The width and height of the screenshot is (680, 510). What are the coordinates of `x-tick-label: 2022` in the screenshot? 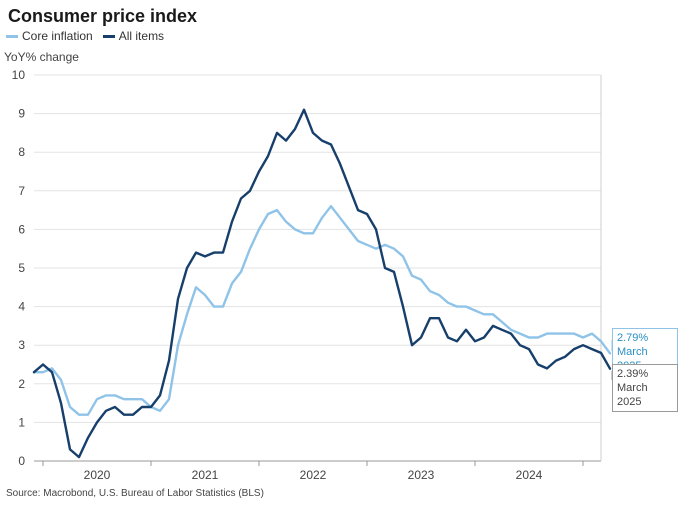 It's located at (313, 475).